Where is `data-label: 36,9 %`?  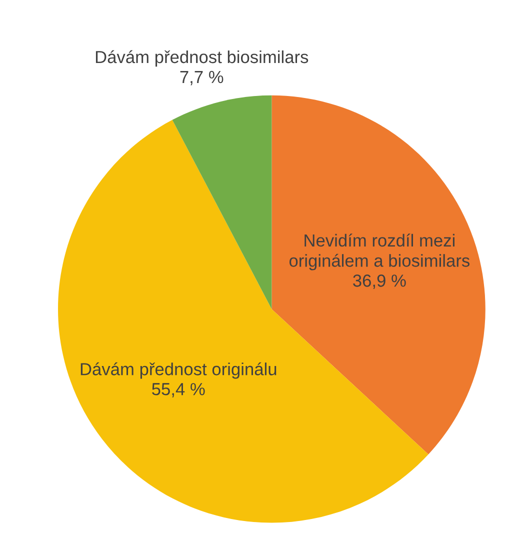
data-label: 36,9 % is located at coordinates (379, 281).